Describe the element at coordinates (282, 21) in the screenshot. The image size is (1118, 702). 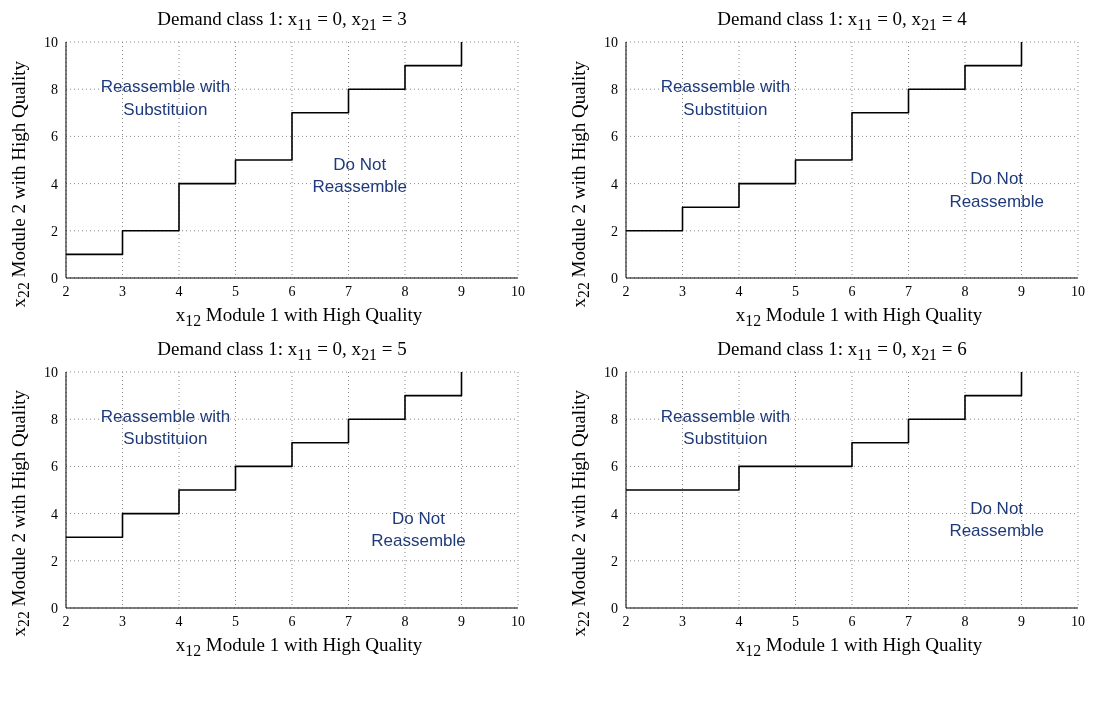
I see `chart-title: Demand class 1: x$_{11}$ = 0, x$_{21}$ = 3` at that location.